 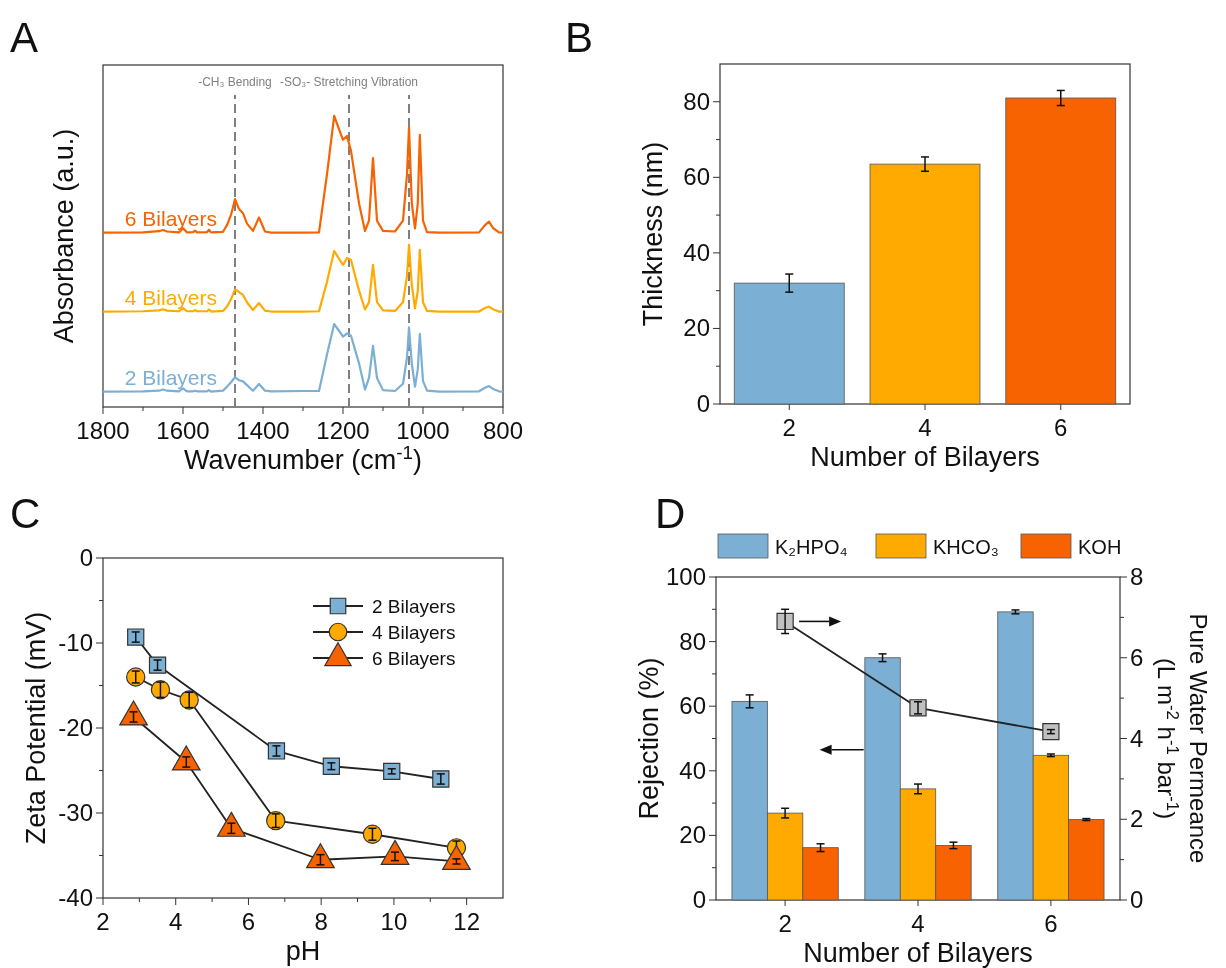 I want to click on legend-label: 6 Bilayers, so click(x=414, y=658).